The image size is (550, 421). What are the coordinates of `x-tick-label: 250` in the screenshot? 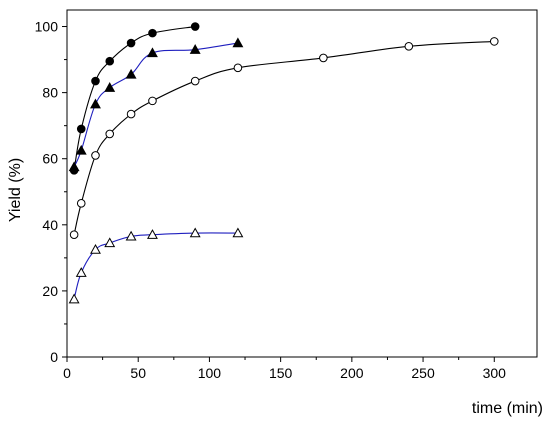 It's located at (423, 373).